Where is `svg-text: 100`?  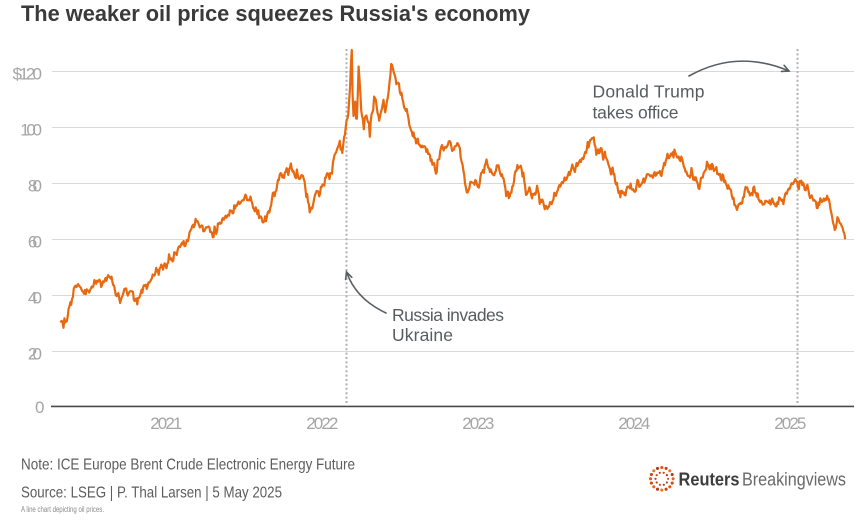 svg-text: 100 is located at coordinates (31, 130).